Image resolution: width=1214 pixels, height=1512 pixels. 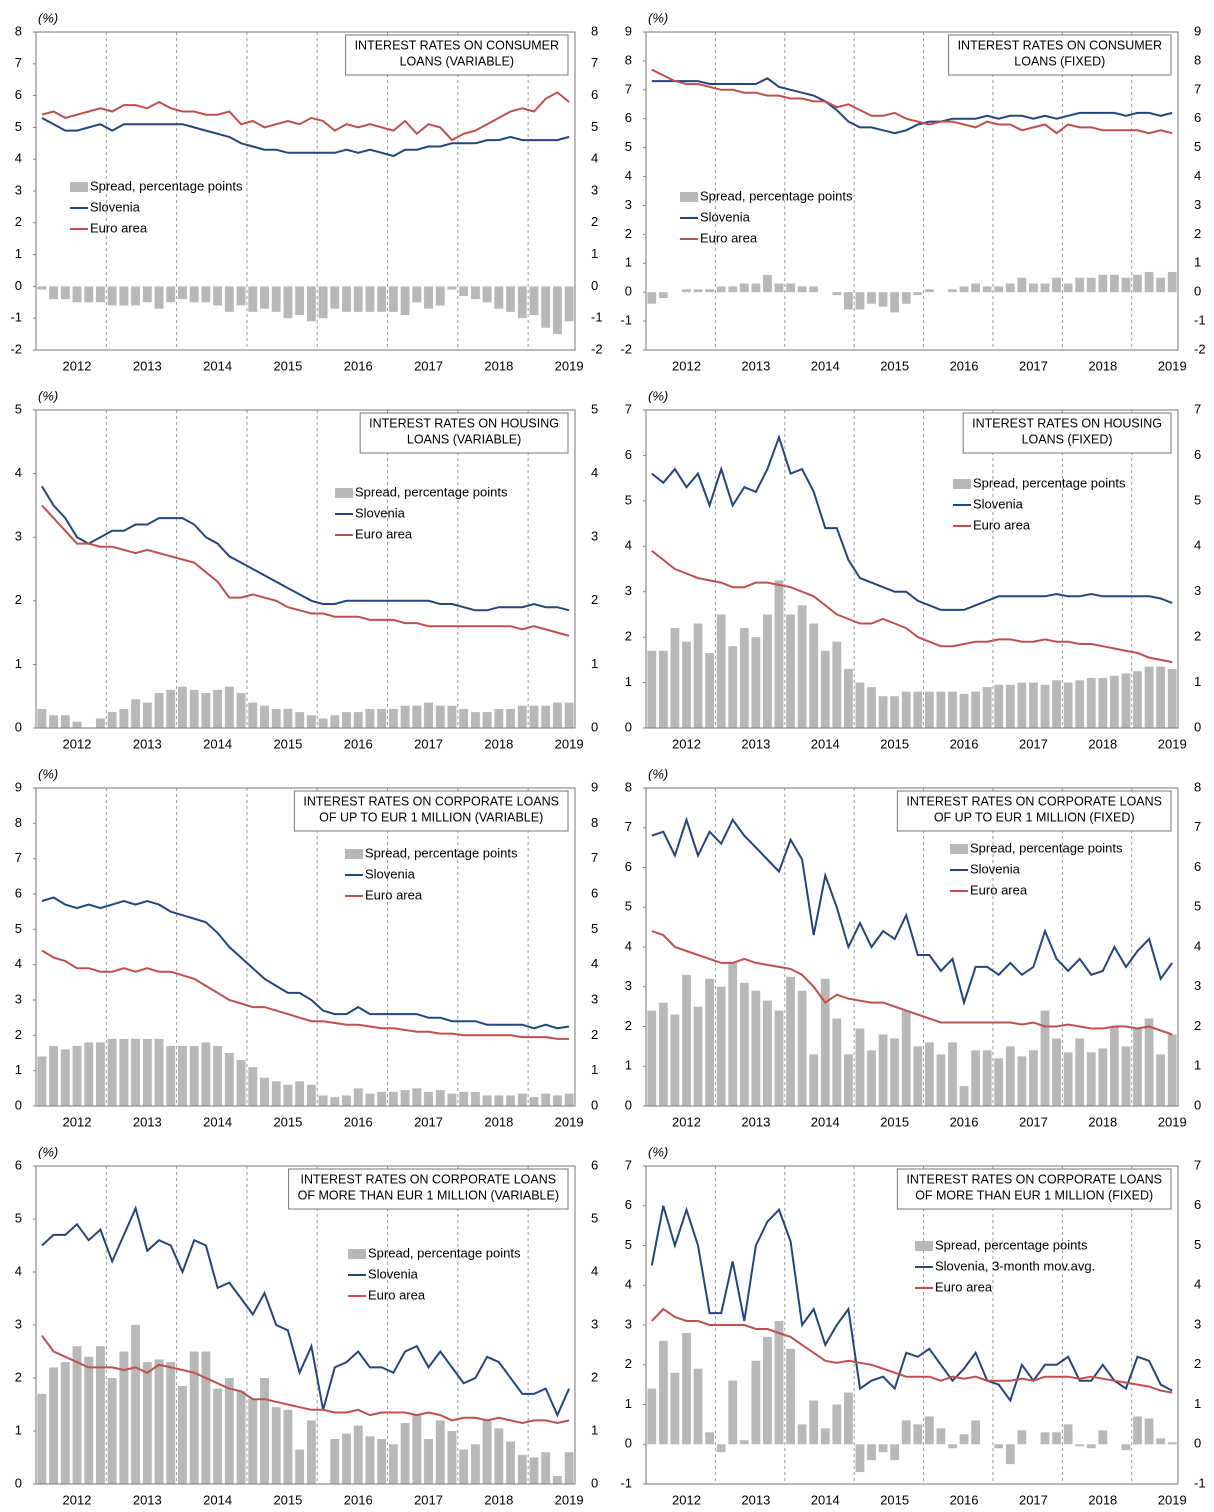 What do you see at coordinates (18, 1429) in the screenshot?
I see `y-tick-label: 1` at bounding box center [18, 1429].